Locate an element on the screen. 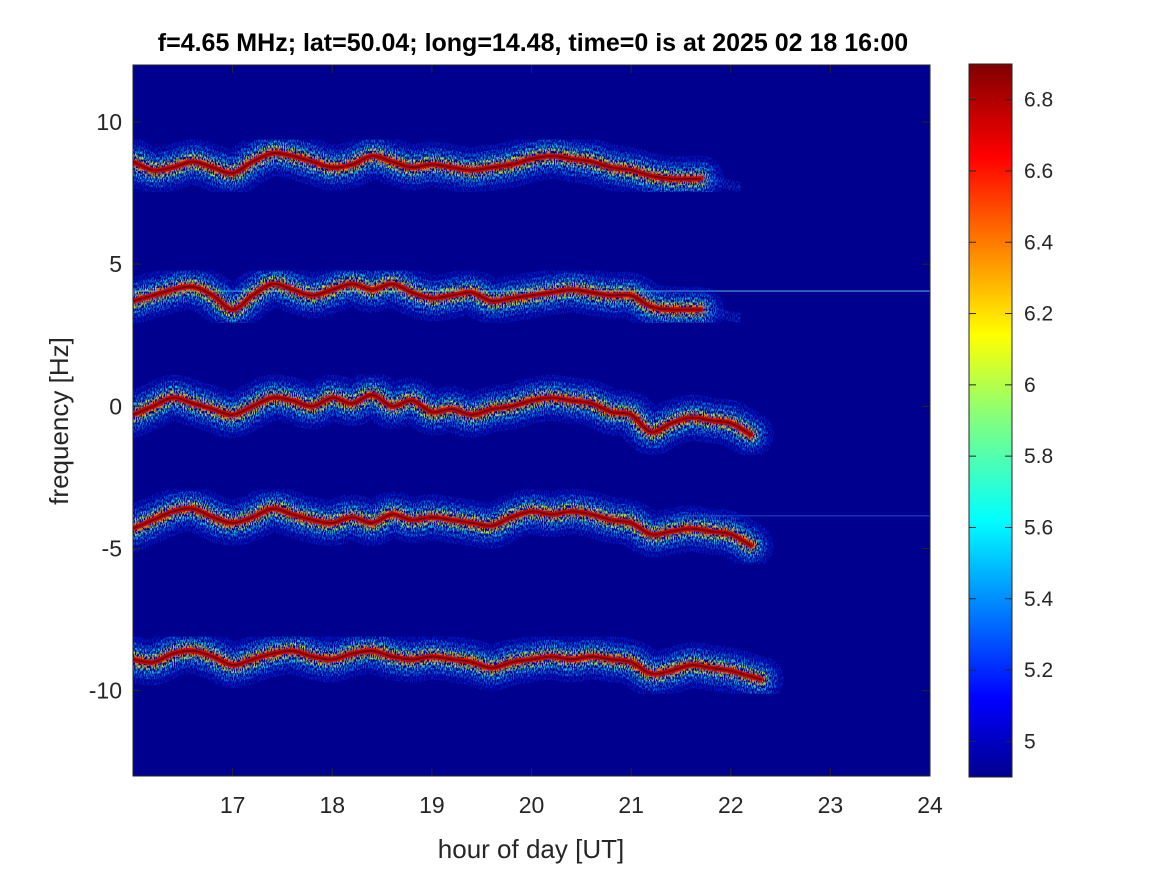 The height and width of the screenshot is (875, 1167). colorbar-tick-label: 6.4 is located at coordinates (1039, 242).